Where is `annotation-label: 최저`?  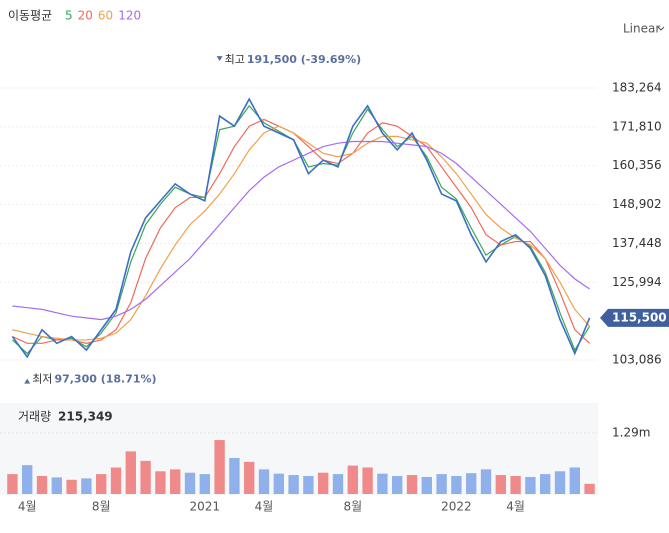
annotation-label: 최저 is located at coordinates (42, 379).